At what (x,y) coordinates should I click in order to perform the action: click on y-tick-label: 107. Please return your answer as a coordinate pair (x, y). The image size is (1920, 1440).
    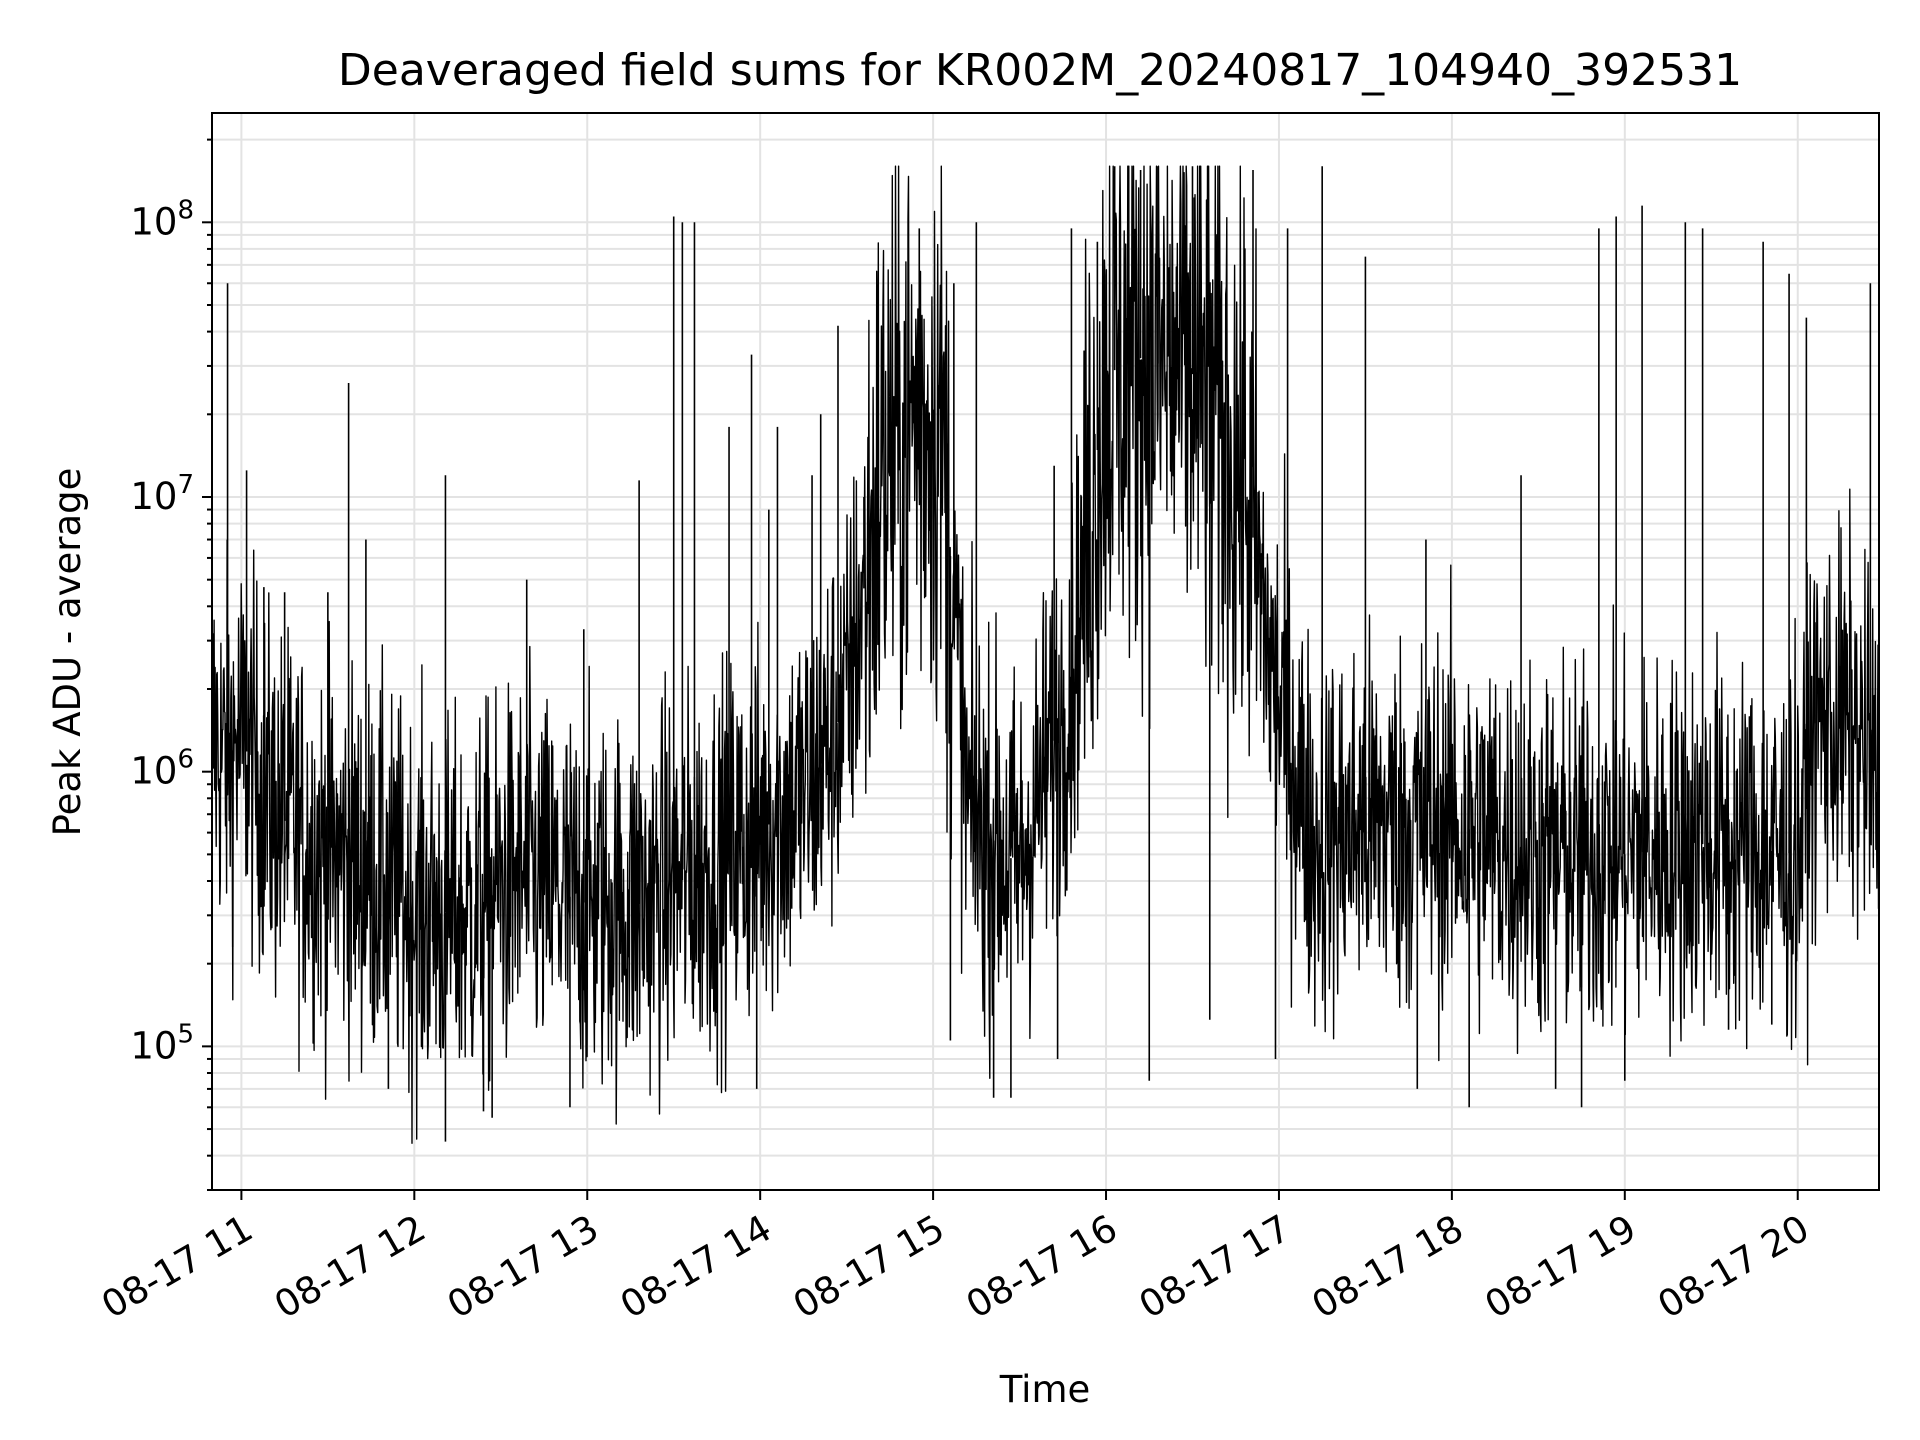
    Looking at the image, I should click on (162, 494).